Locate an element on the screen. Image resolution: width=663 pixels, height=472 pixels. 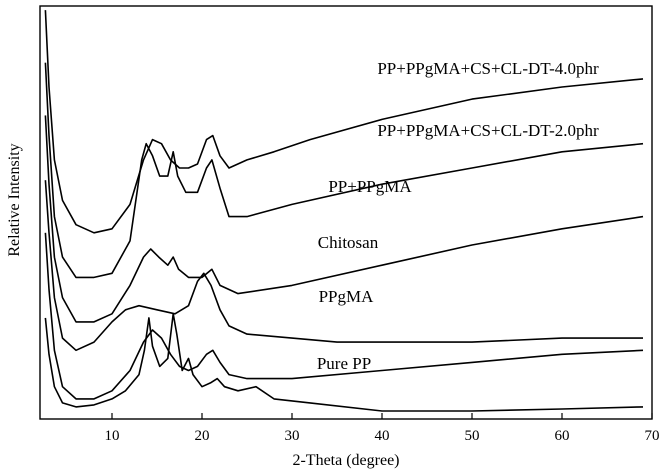
x-tick-label: 50 is located at coordinates (472, 436).